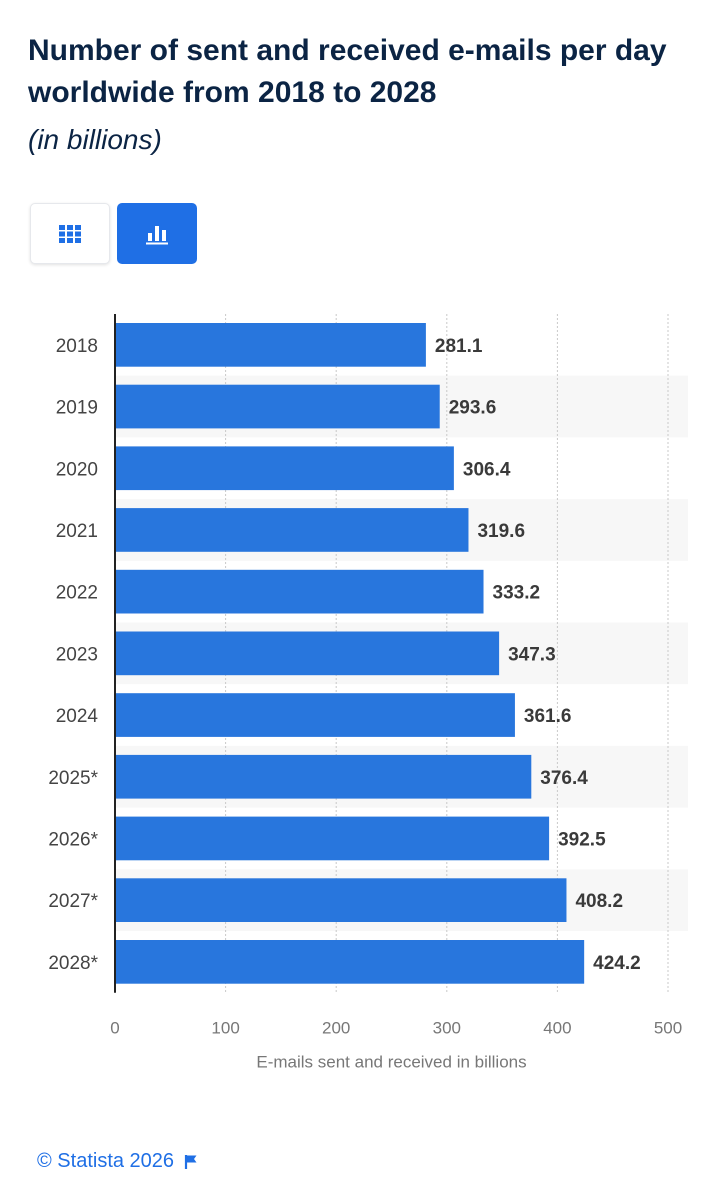  I want to click on x-tick-label: 200, so click(336, 1028).